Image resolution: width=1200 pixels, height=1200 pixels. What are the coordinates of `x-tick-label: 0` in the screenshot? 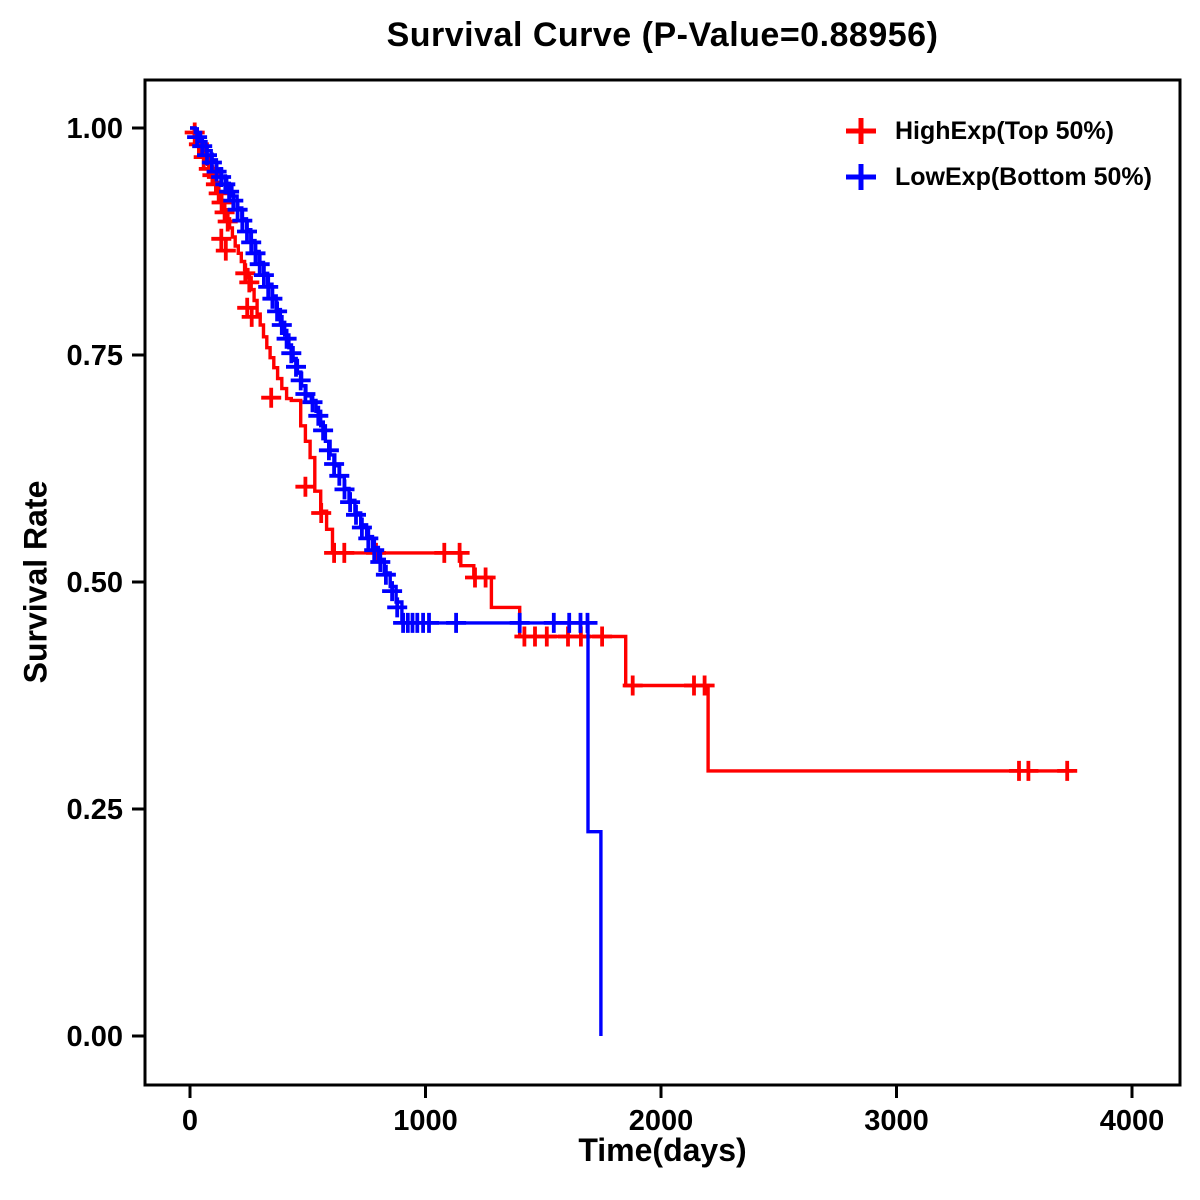 It's located at (190, 1121).